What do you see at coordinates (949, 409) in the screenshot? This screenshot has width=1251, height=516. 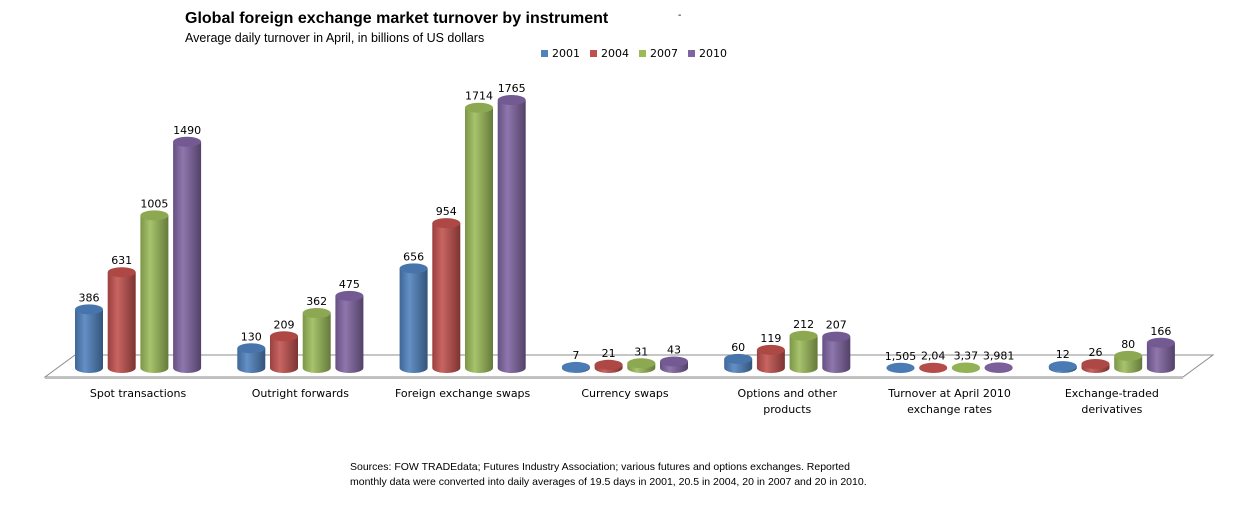 I see `category-label: exchange rates` at bounding box center [949, 409].